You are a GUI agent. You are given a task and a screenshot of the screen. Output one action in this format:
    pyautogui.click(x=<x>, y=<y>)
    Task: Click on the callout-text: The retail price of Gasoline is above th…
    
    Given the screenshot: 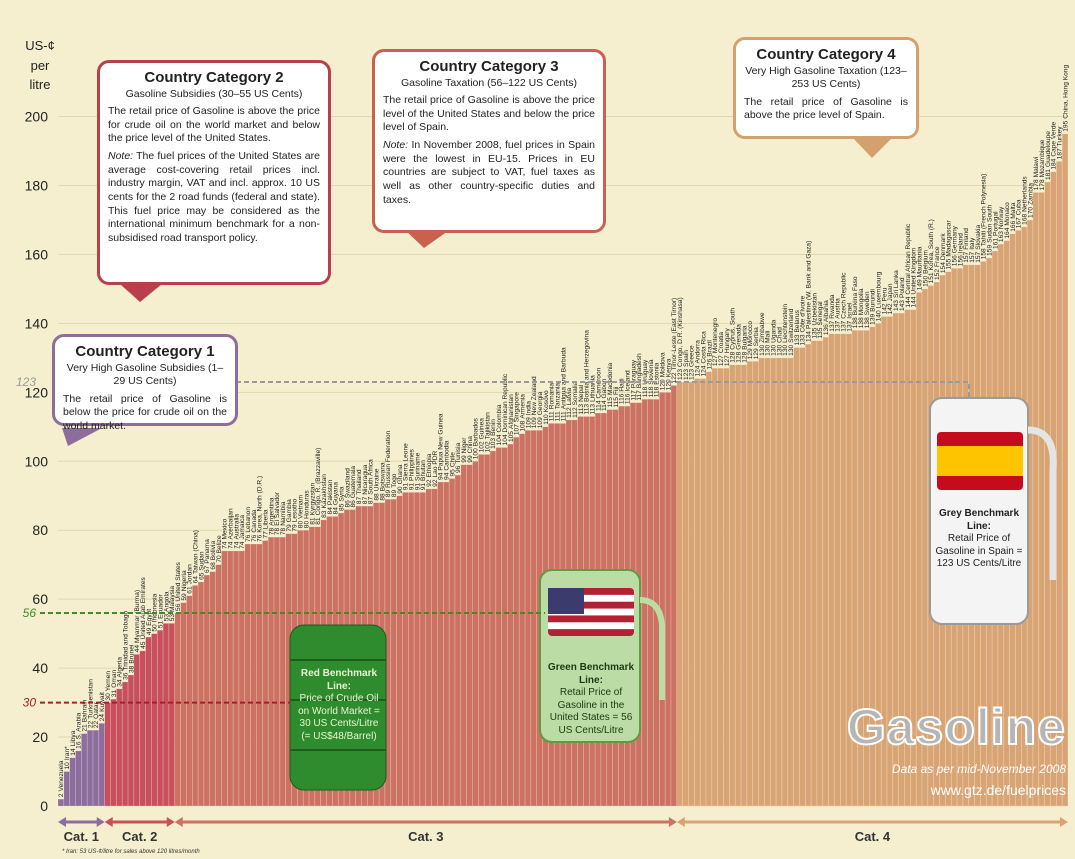 What is the action you would take?
    pyautogui.click(x=826, y=108)
    